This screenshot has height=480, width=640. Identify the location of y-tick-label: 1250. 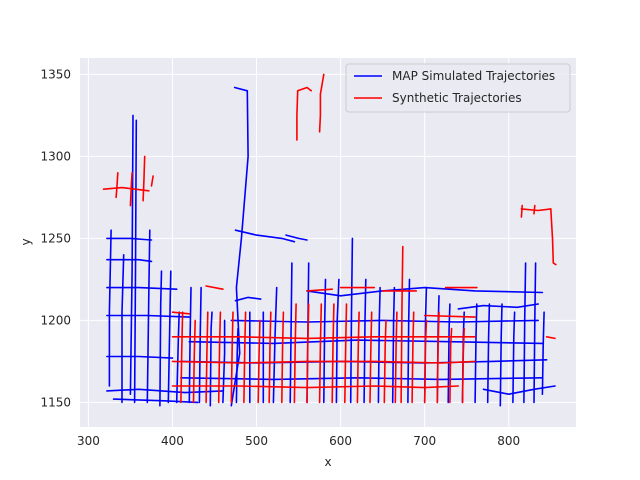
(55, 238).